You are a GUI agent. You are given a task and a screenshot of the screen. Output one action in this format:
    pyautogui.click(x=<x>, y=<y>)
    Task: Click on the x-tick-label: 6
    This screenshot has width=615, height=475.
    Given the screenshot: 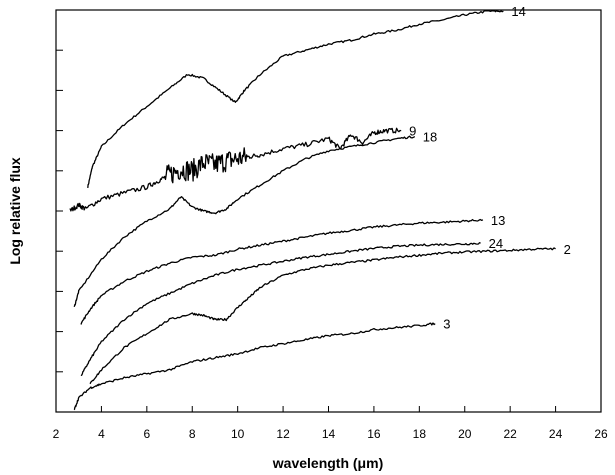 What is the action you would take?
    pyautogui.click(x=146, y=434)
    